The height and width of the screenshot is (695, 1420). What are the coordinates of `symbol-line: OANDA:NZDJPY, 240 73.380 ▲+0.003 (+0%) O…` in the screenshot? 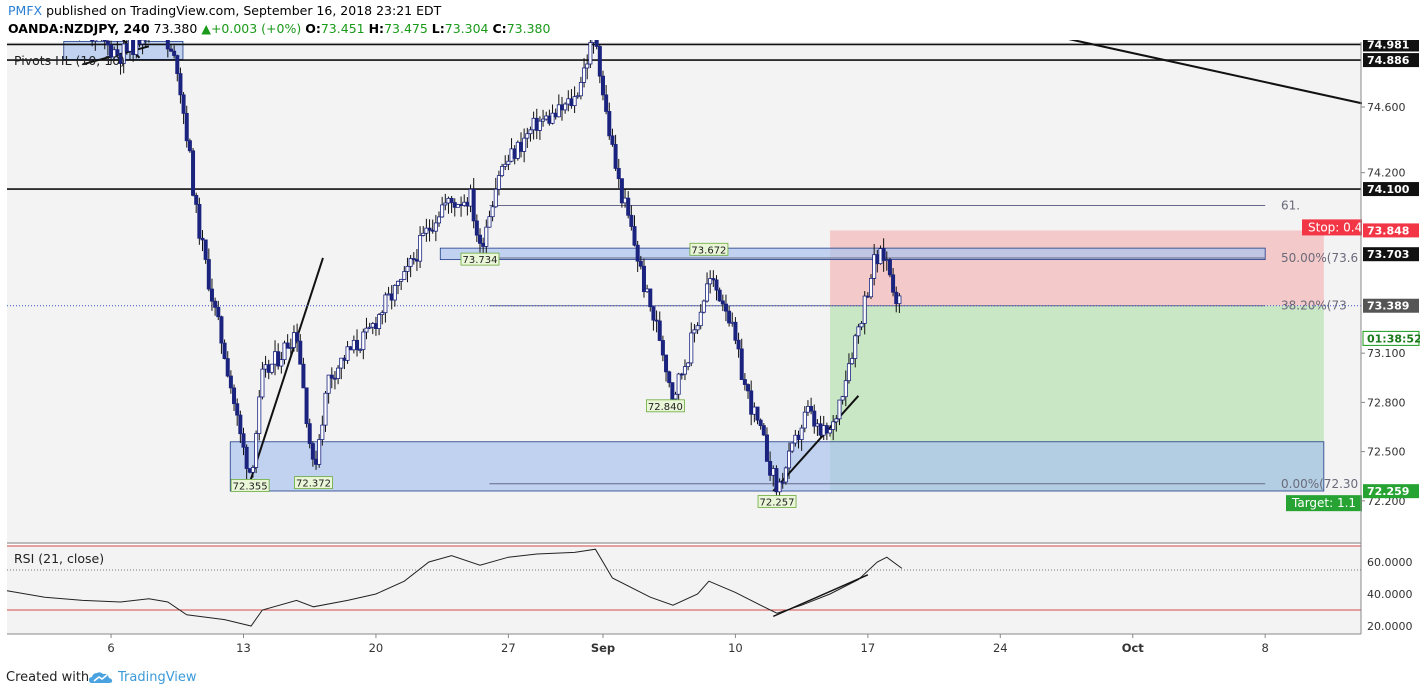 It's located at (279, 28).